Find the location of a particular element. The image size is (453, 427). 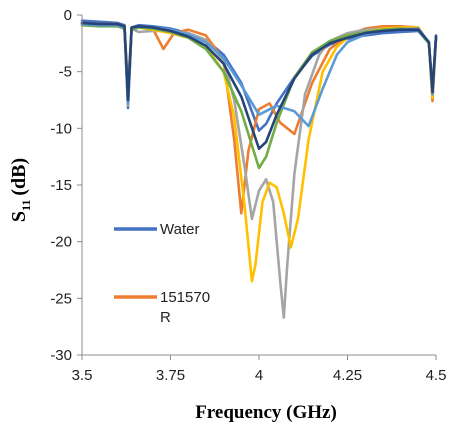

legend-label-151570: 151570 is located at coordinates (185, 297).